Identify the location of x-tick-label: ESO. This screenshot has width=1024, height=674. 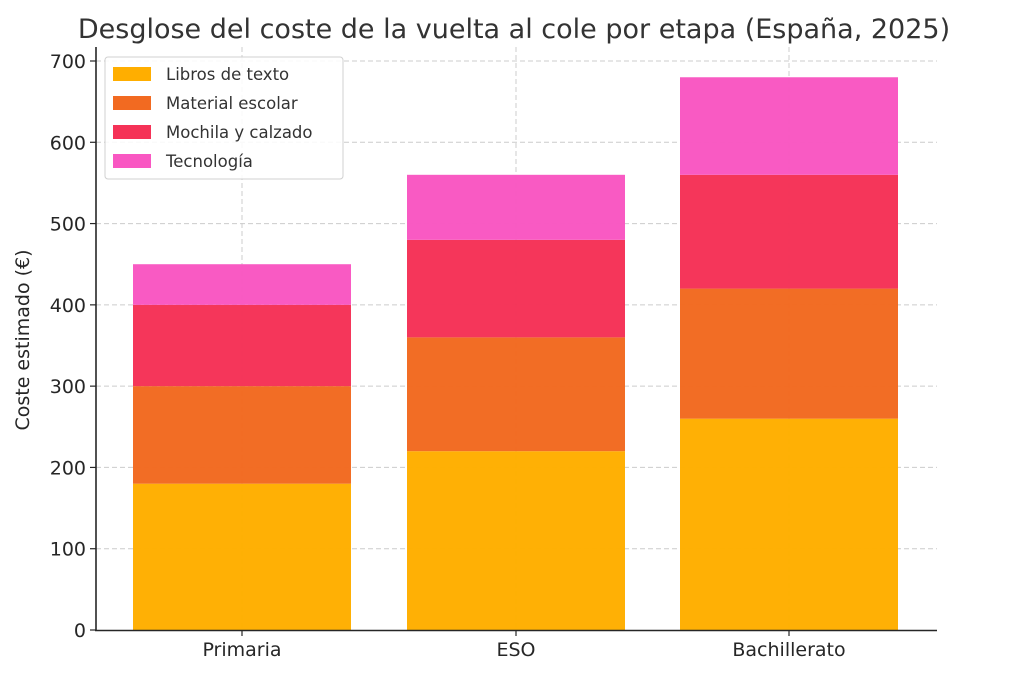
(515, 650).